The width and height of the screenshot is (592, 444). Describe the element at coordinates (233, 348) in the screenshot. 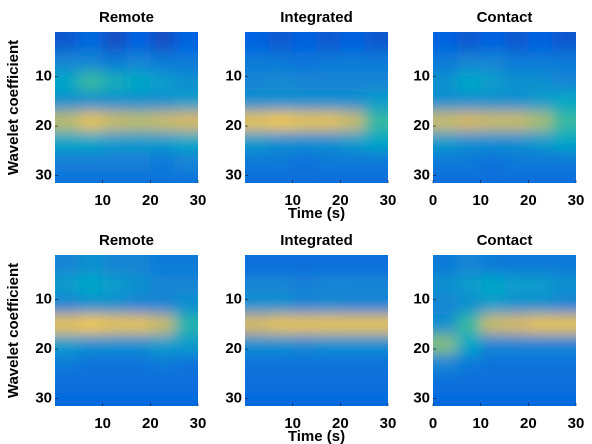

I see `y-tick-label: 20` at that location.